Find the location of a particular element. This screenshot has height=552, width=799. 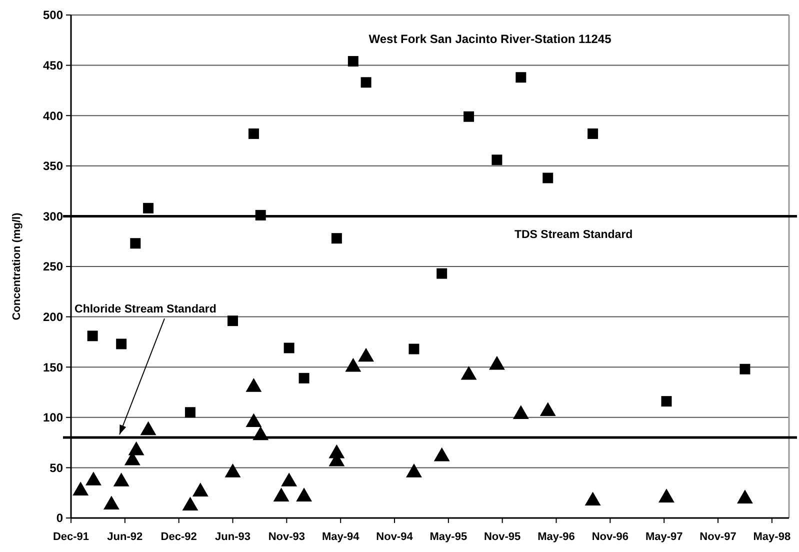

y-tick-label: 200 is located at coordinates (53, 317).